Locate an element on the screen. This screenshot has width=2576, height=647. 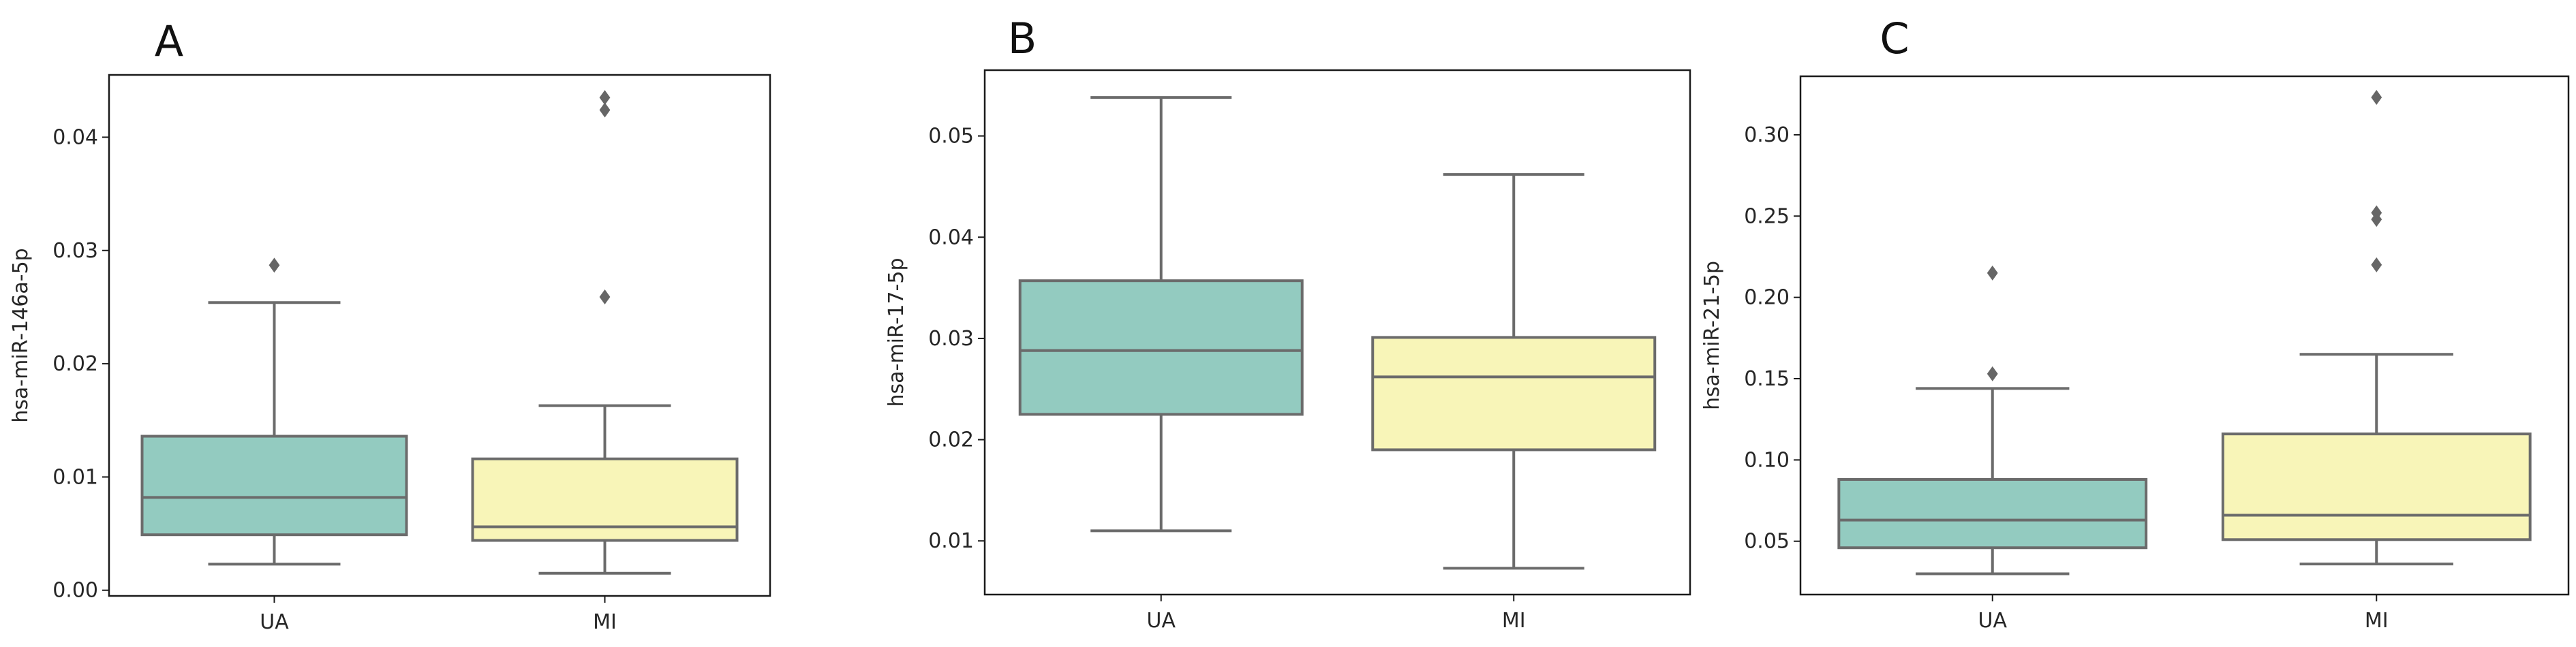
panel-letter: A is located at coordinates (169, 41).